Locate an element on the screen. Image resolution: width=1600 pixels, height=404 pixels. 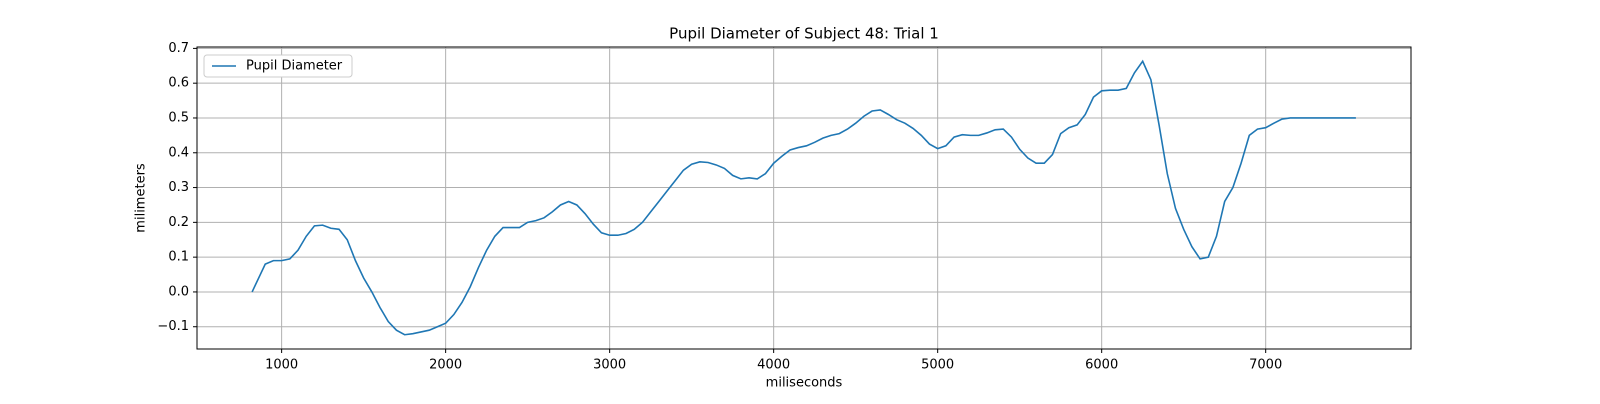
x-tick-label: 2000 is located at coordinates (445, 365).